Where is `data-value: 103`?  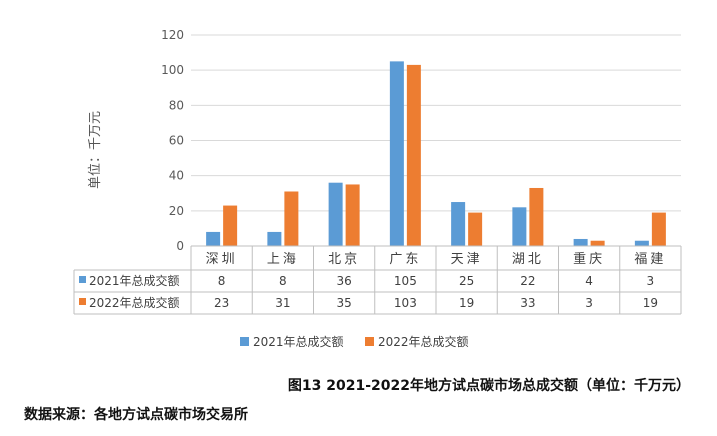
data-value: 103 is located at coordinates (405, 303).